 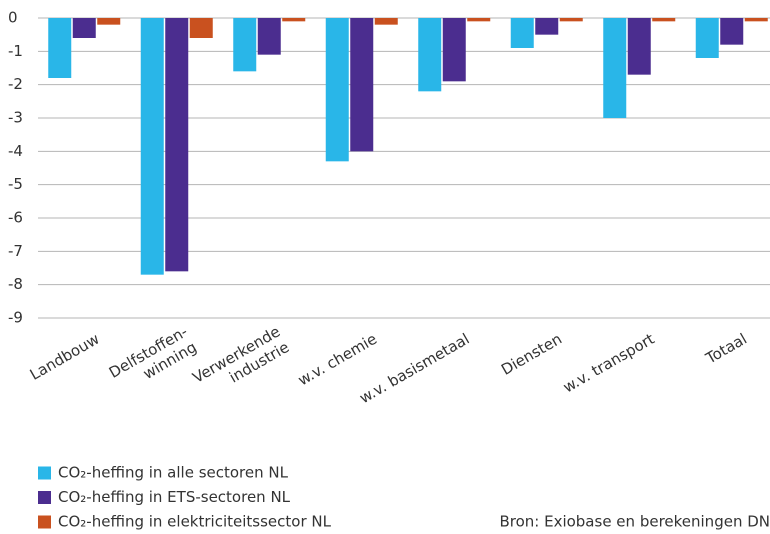 I want to click on x-tick-label: w.v. chemie, so click(x=337, y=360).